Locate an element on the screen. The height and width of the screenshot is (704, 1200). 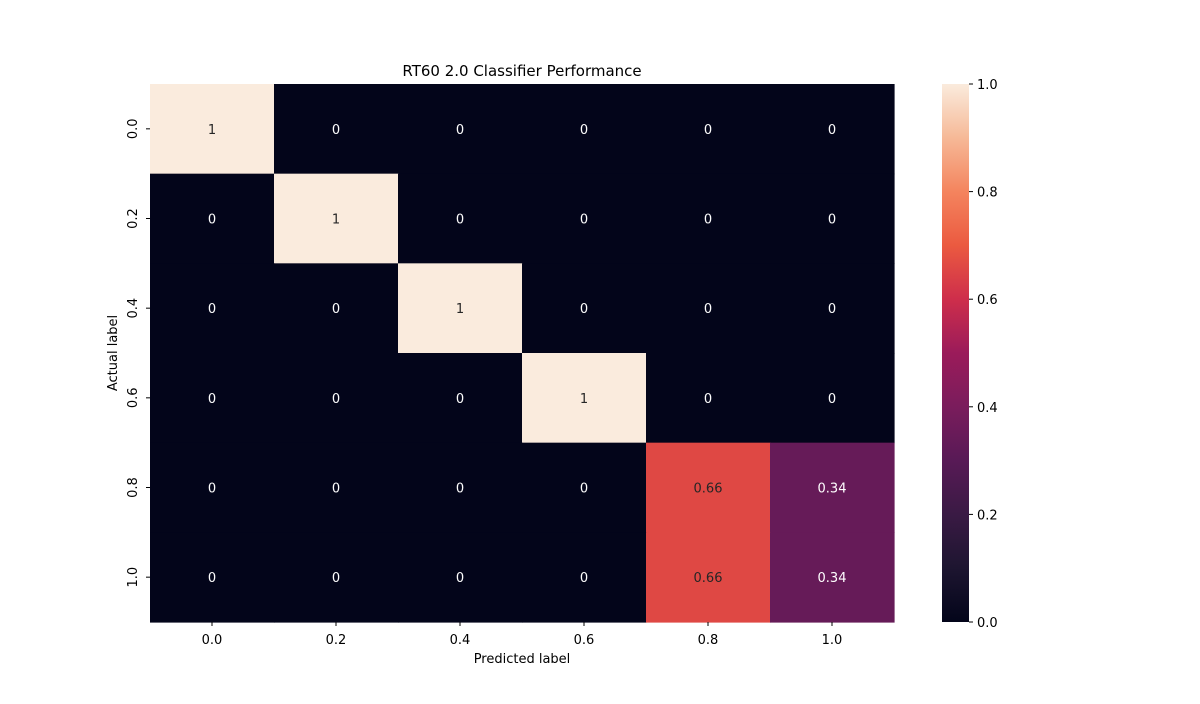
cell-label-r4-c2: 0 is located at coordinates (460, 489).